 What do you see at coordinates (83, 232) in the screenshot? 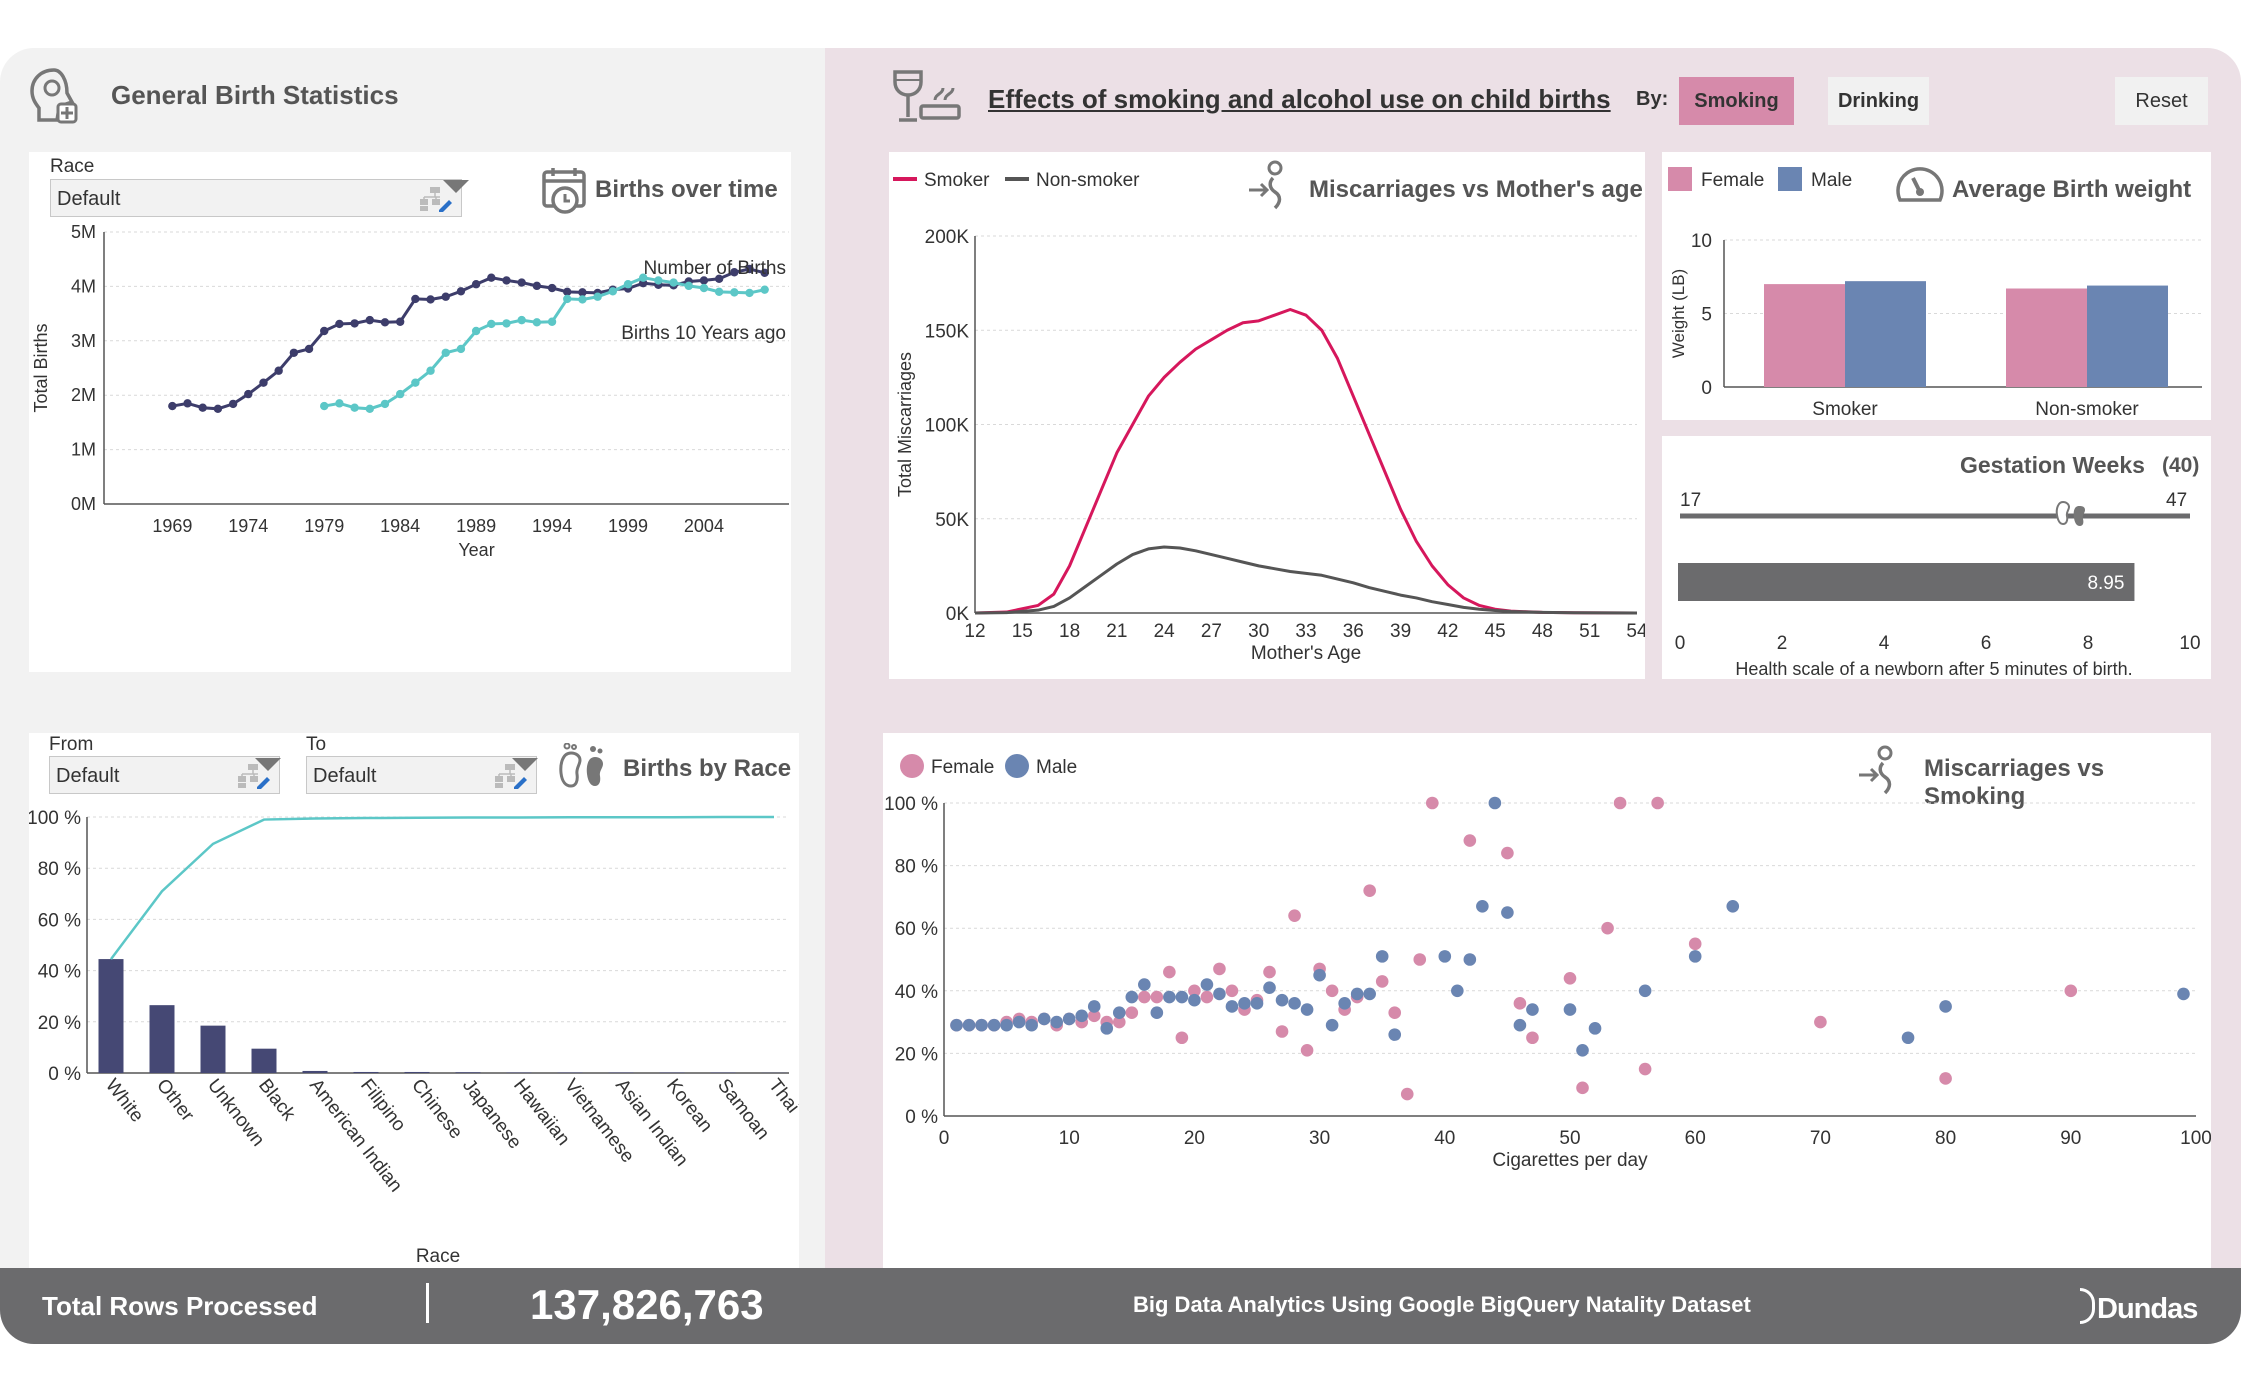
I see `y-tick-label: 5M` at bounding box center [83, 232].